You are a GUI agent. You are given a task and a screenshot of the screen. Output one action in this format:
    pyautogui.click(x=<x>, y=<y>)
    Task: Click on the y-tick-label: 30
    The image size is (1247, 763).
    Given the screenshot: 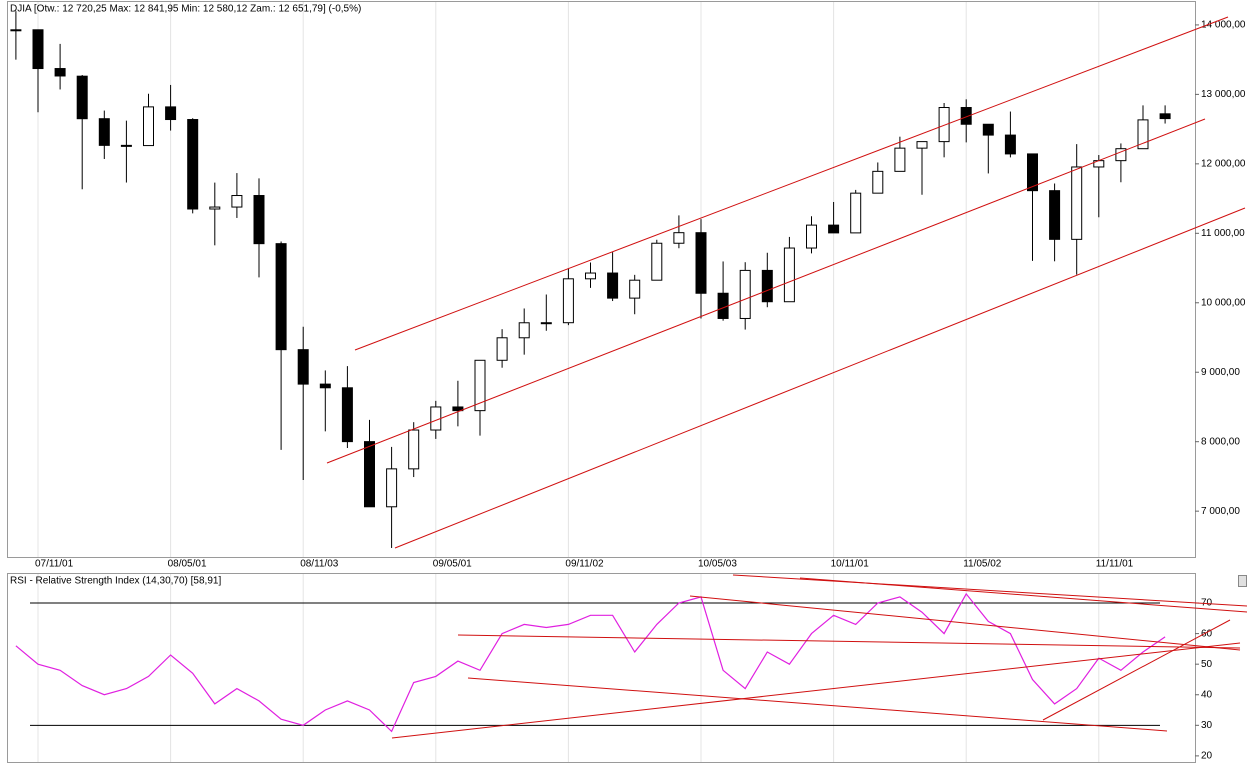 What is the action you would take?
    pyautogui.click(x=1207, y=725)
    